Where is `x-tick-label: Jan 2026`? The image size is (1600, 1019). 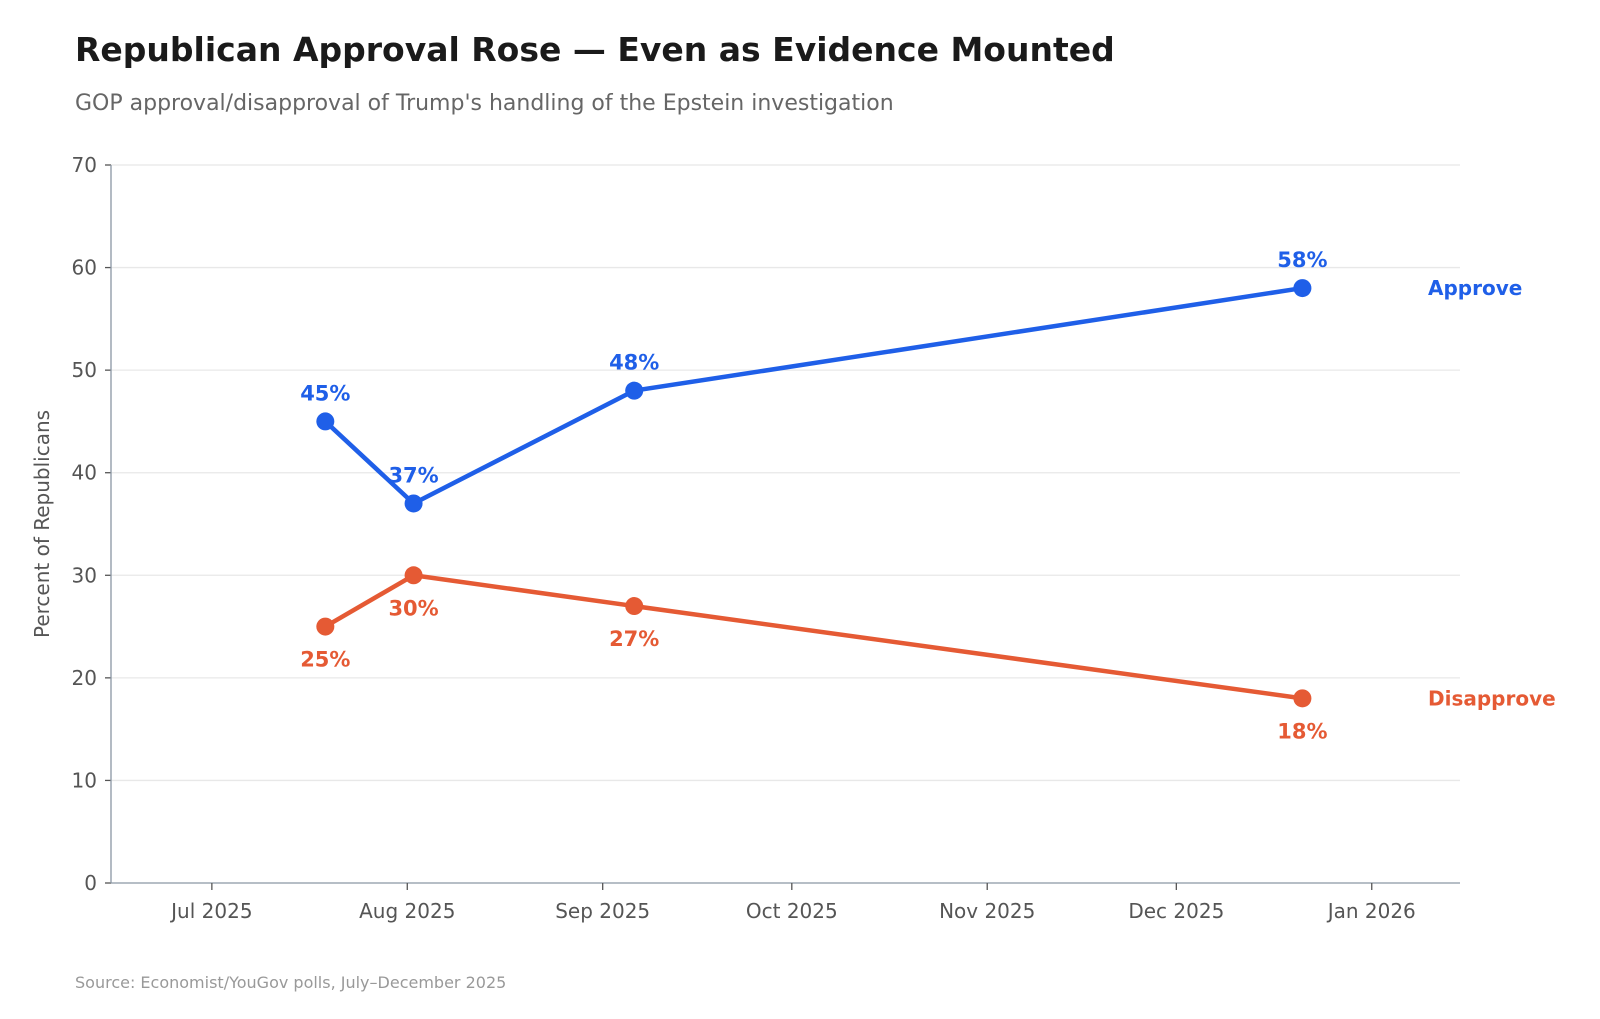 x-tick-label: Jan 2026 is located at coordinates (1371, 911).